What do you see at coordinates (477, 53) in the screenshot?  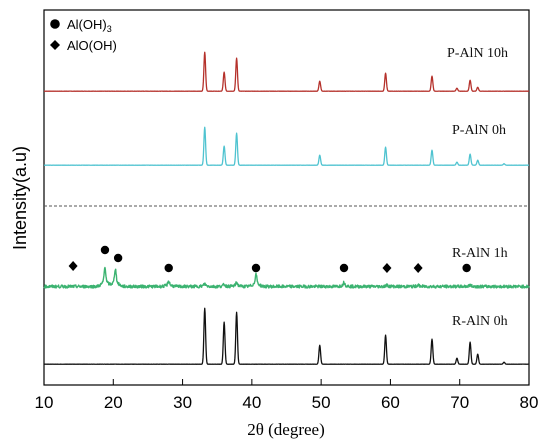 I see `series-label-0: P-AlN 10h` at bounding box center [477, 53].